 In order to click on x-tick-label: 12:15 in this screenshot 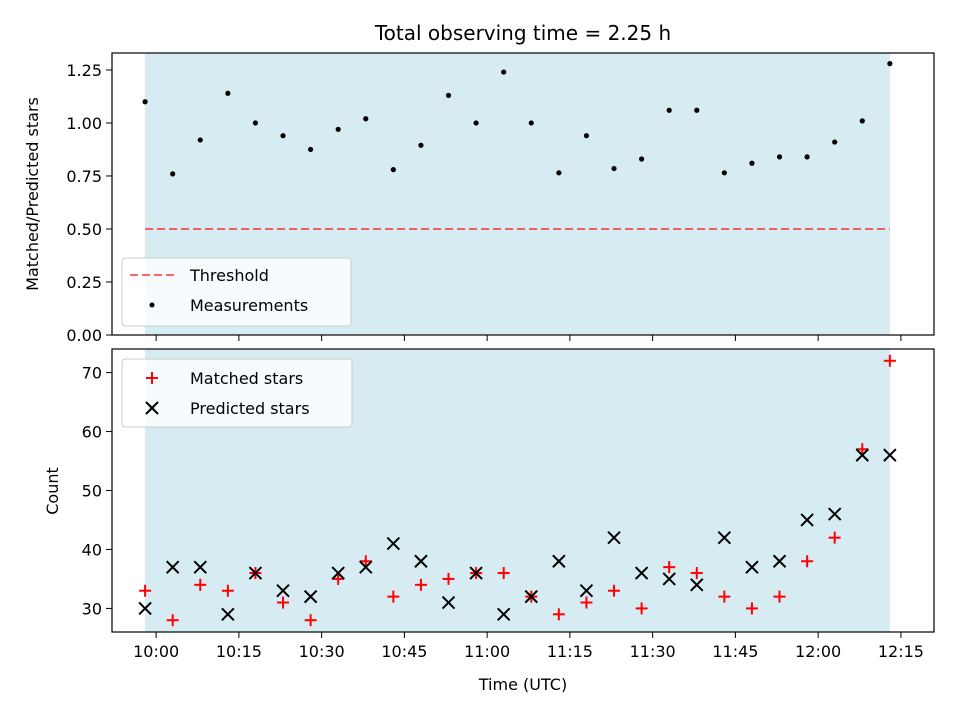, I will do `click(901, 651)`.